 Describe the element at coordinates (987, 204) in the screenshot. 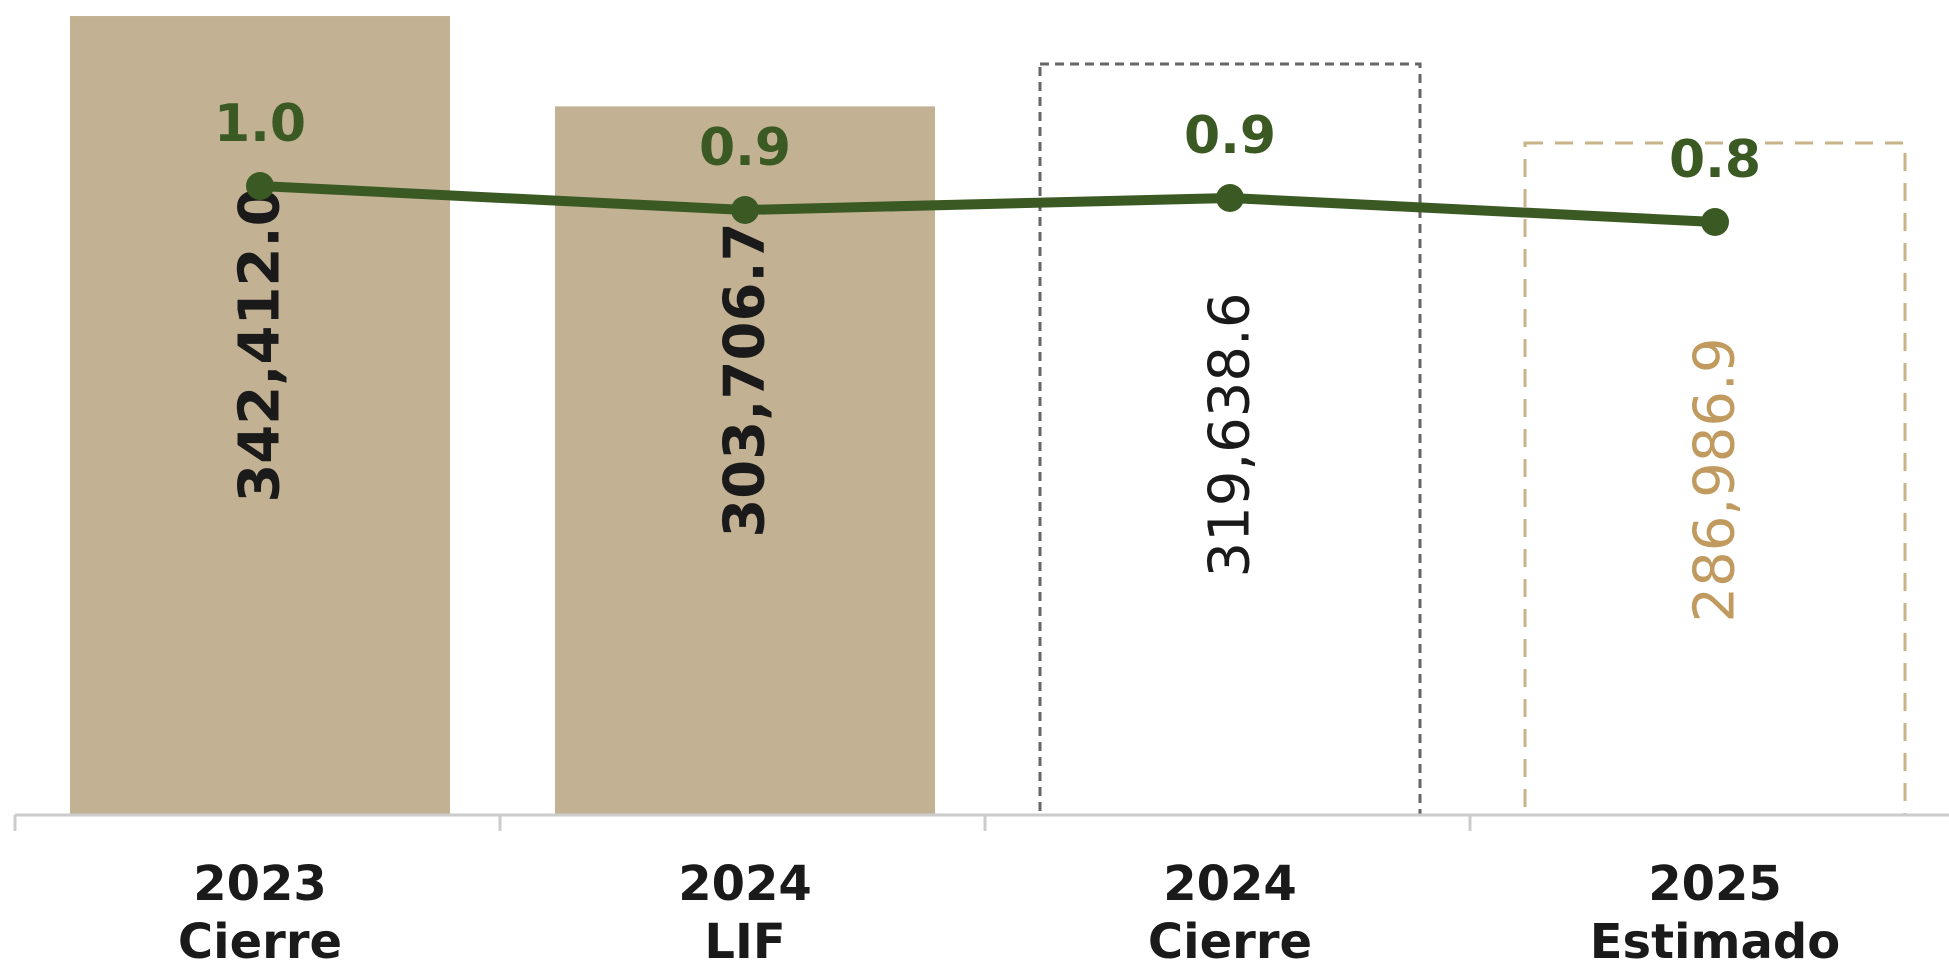

I see `ratio-line` at that location.